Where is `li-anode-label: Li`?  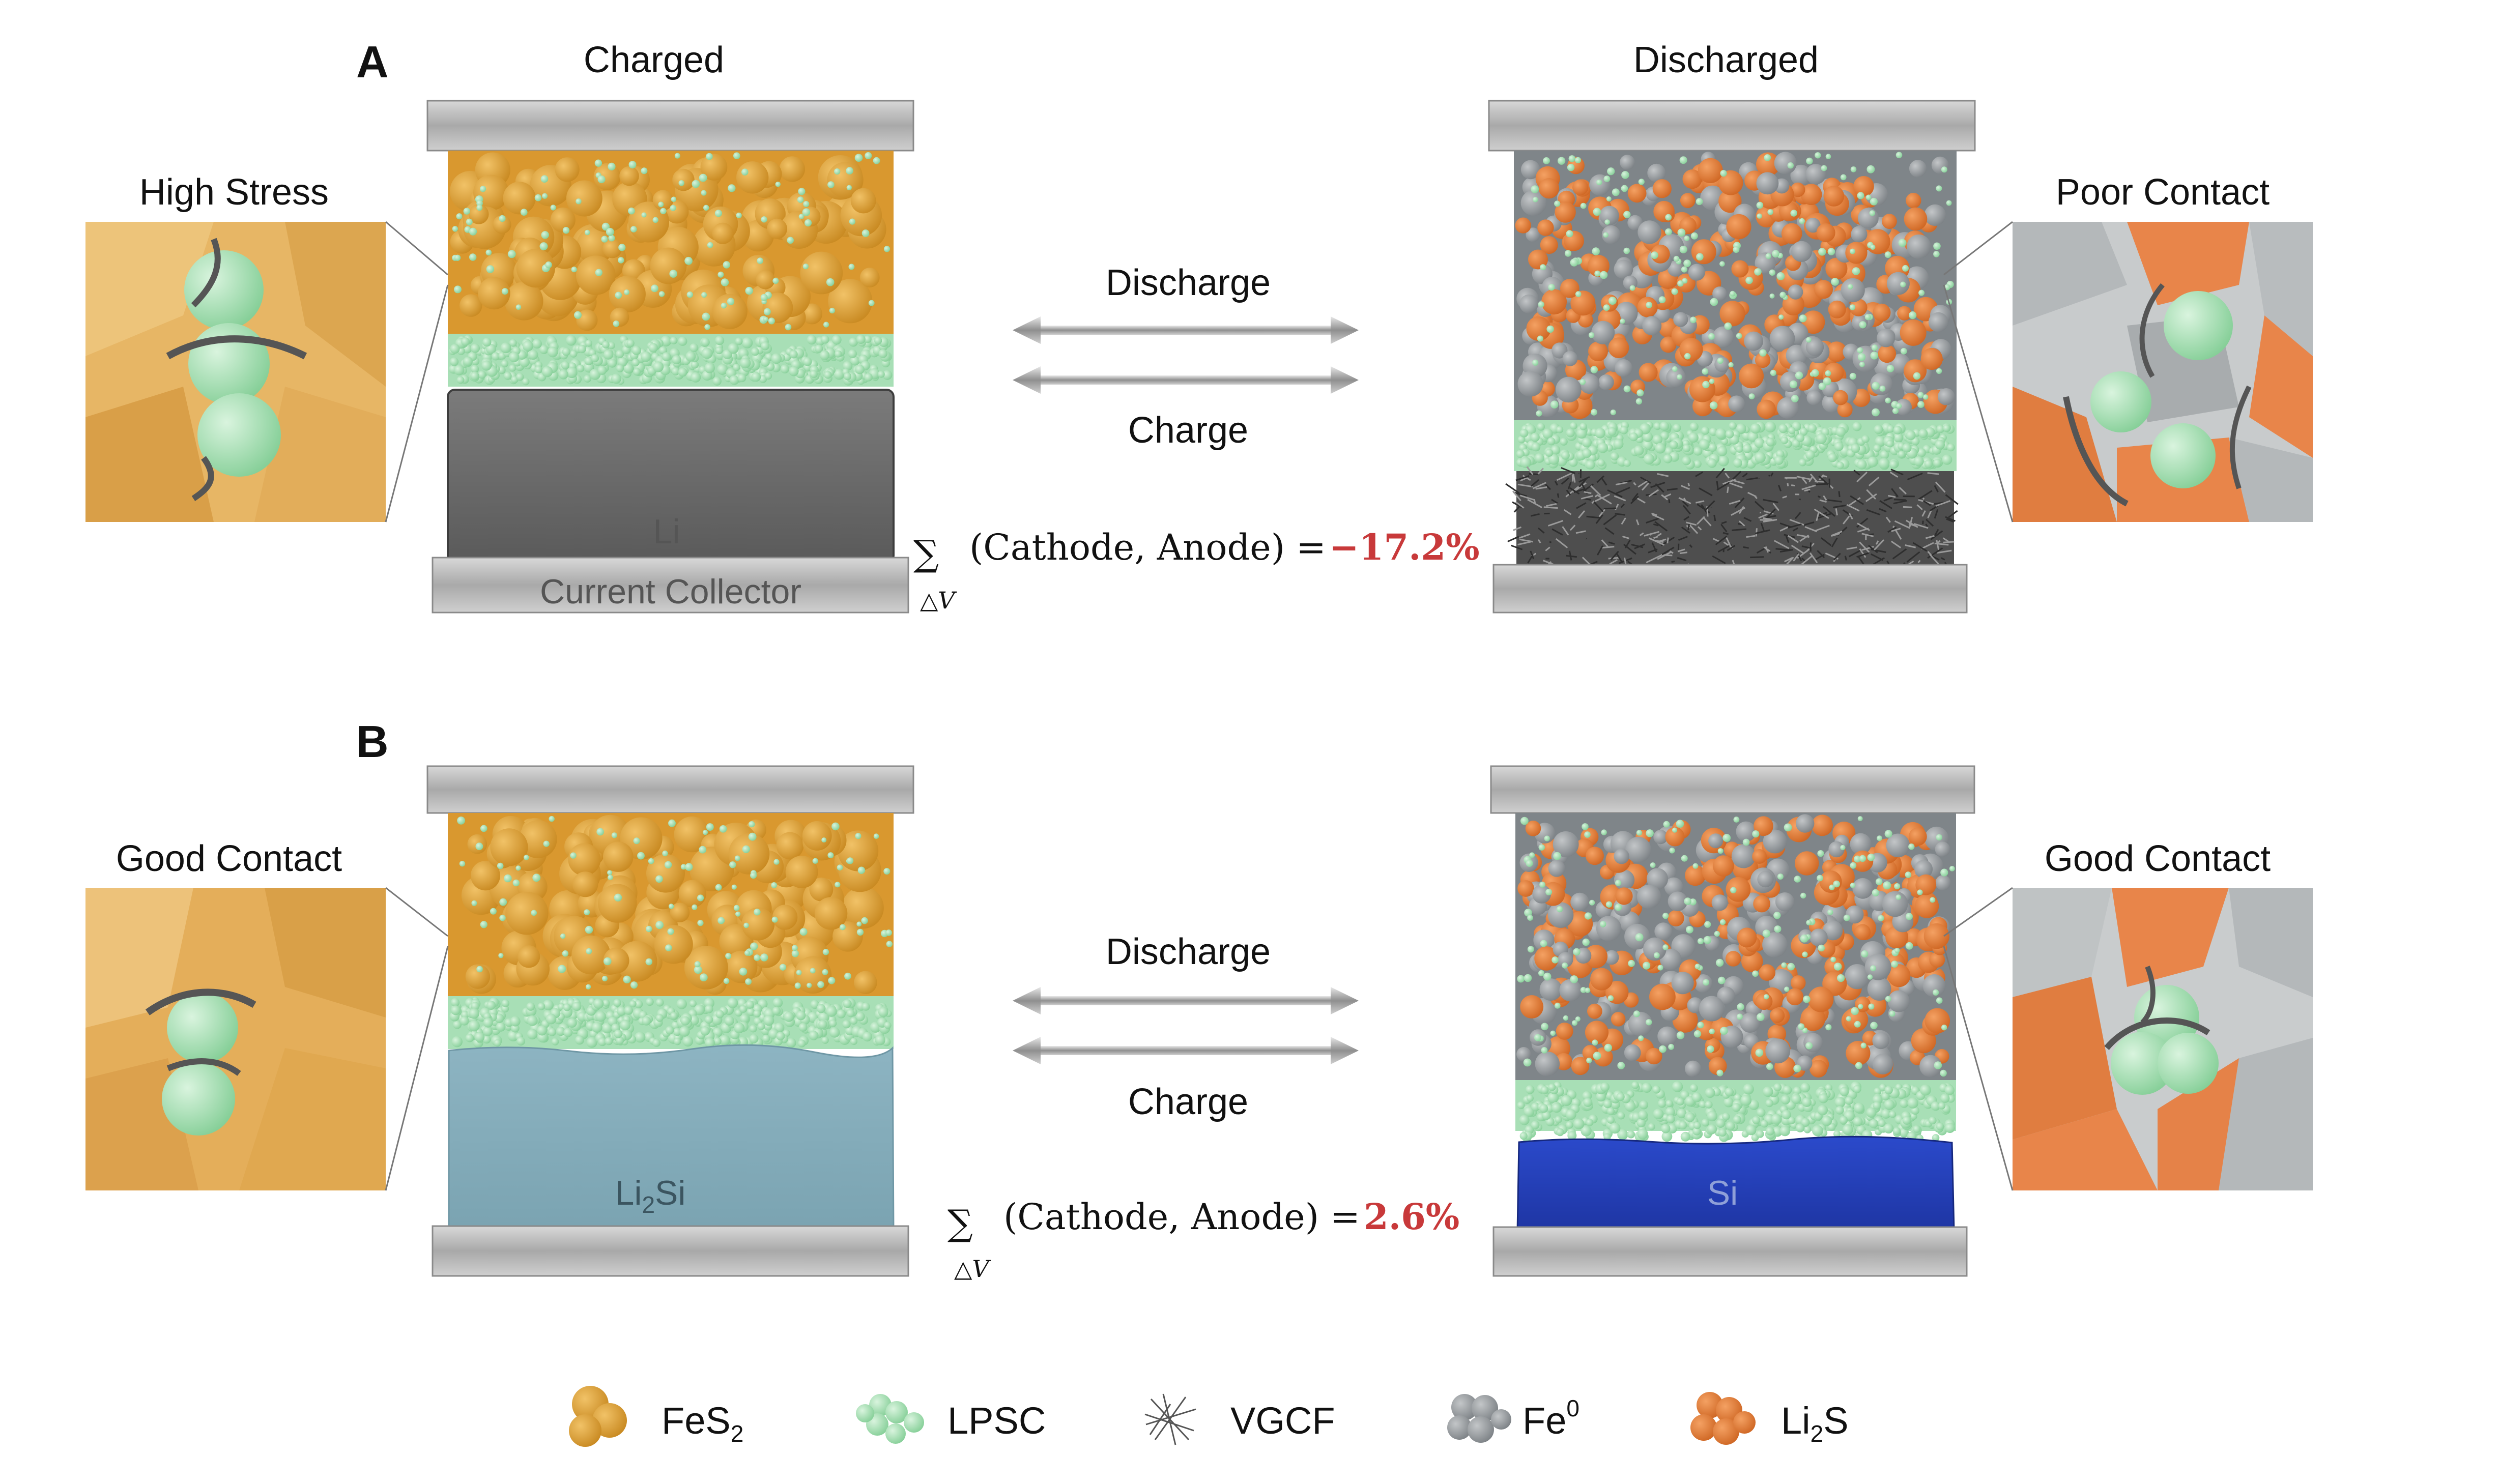
li-anode-label: Li is located at coordinates (667, 531).